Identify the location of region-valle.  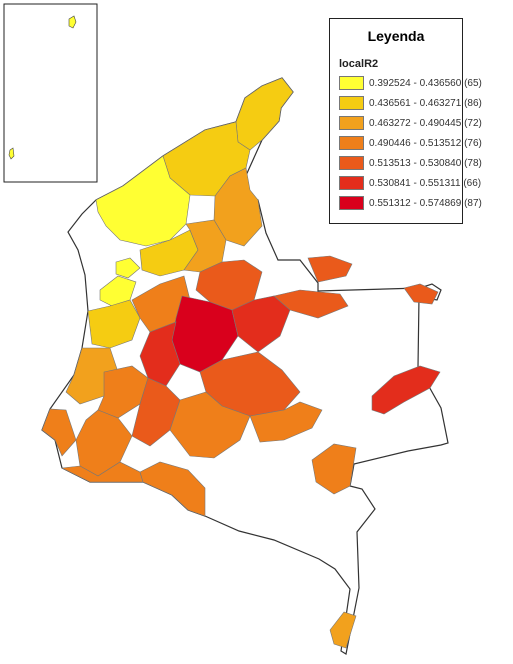
(123, 392).